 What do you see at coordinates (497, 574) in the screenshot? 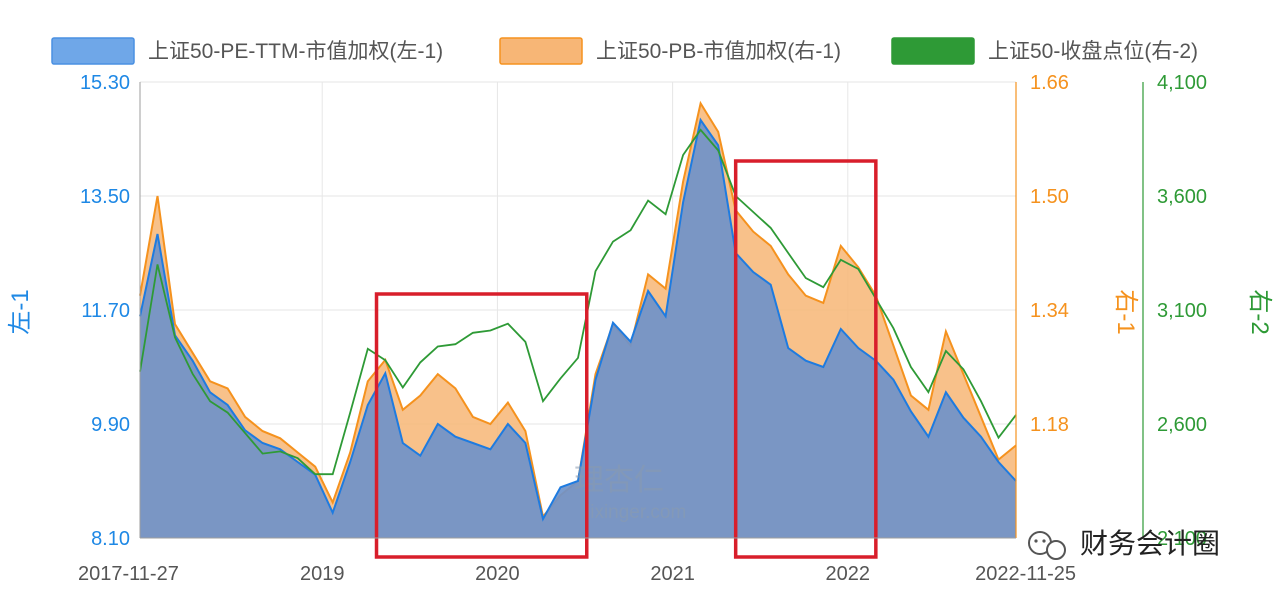
I see `tick-label-x: 2020` at bounding box center [497, 574].